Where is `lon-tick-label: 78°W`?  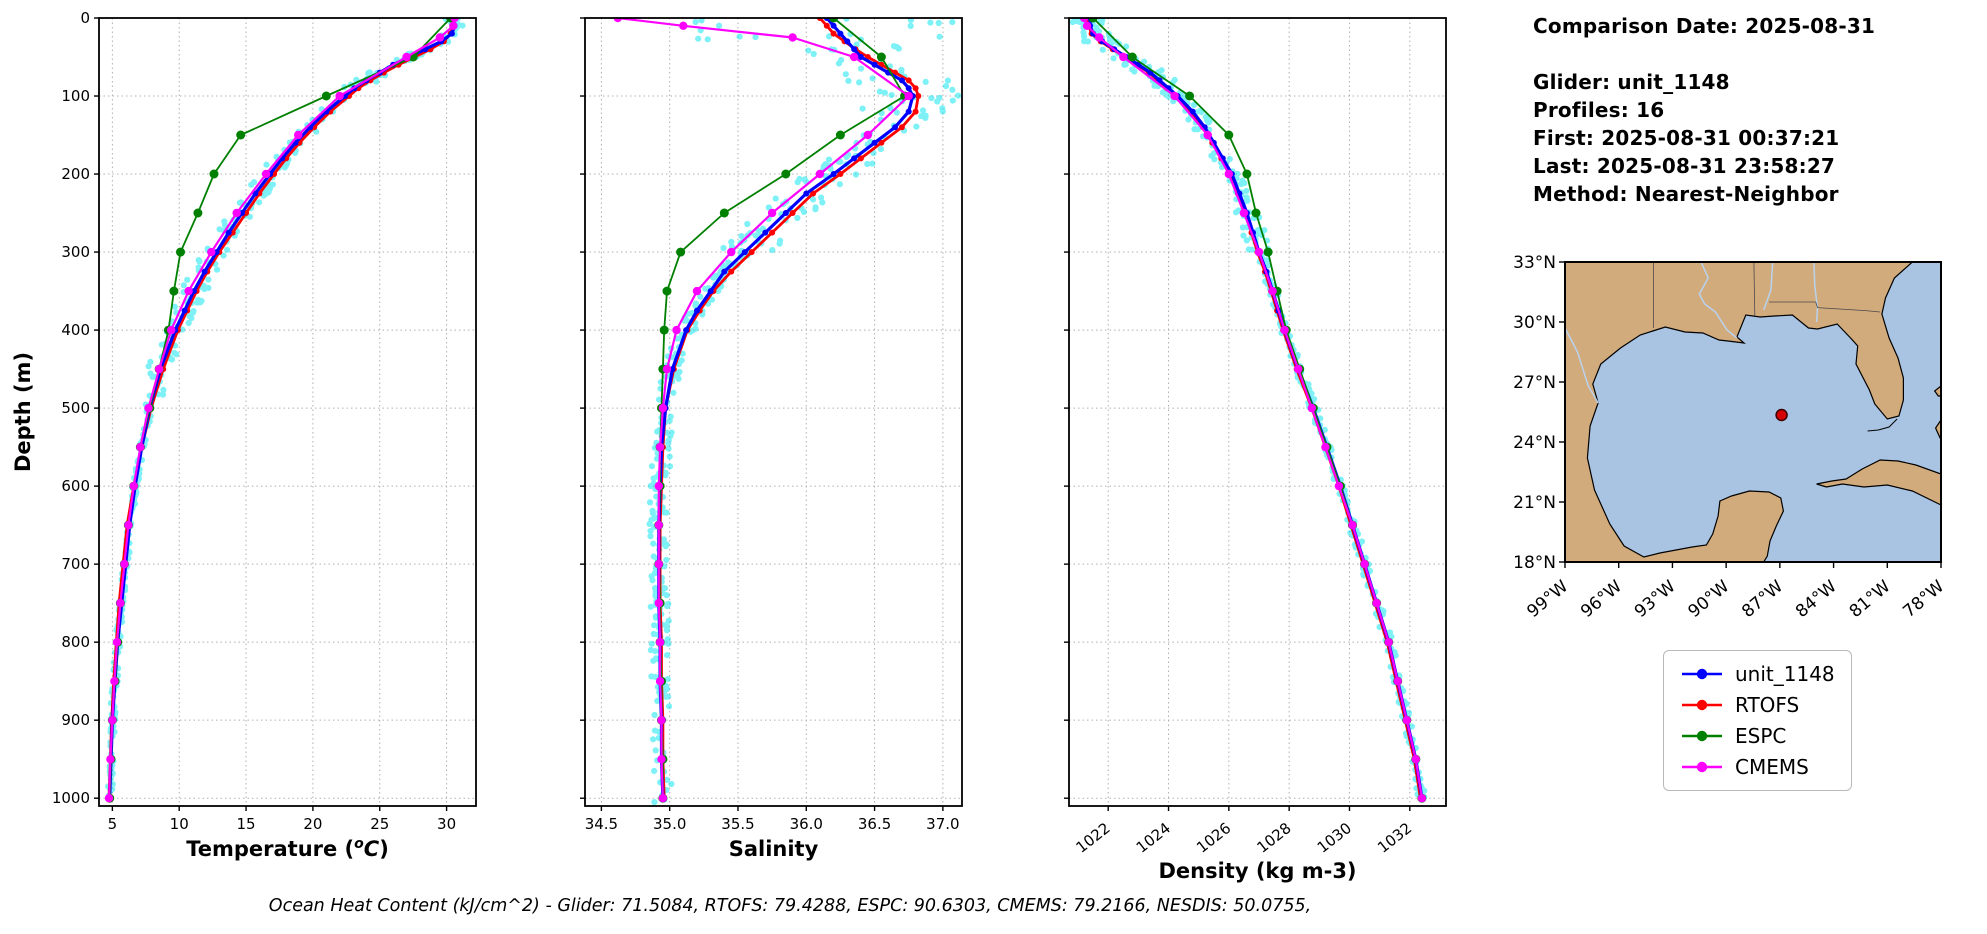
lon-tick-label: 78°W is located at coordinates (1923, 599).